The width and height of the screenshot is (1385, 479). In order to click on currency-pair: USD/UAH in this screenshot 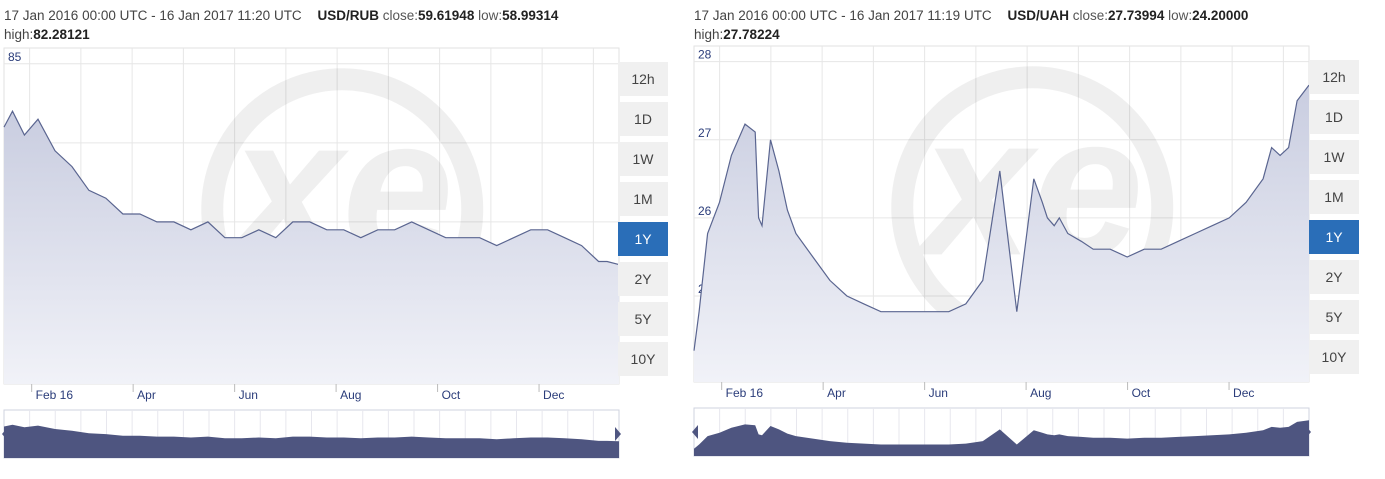, I will do `click(1038, 15)`.